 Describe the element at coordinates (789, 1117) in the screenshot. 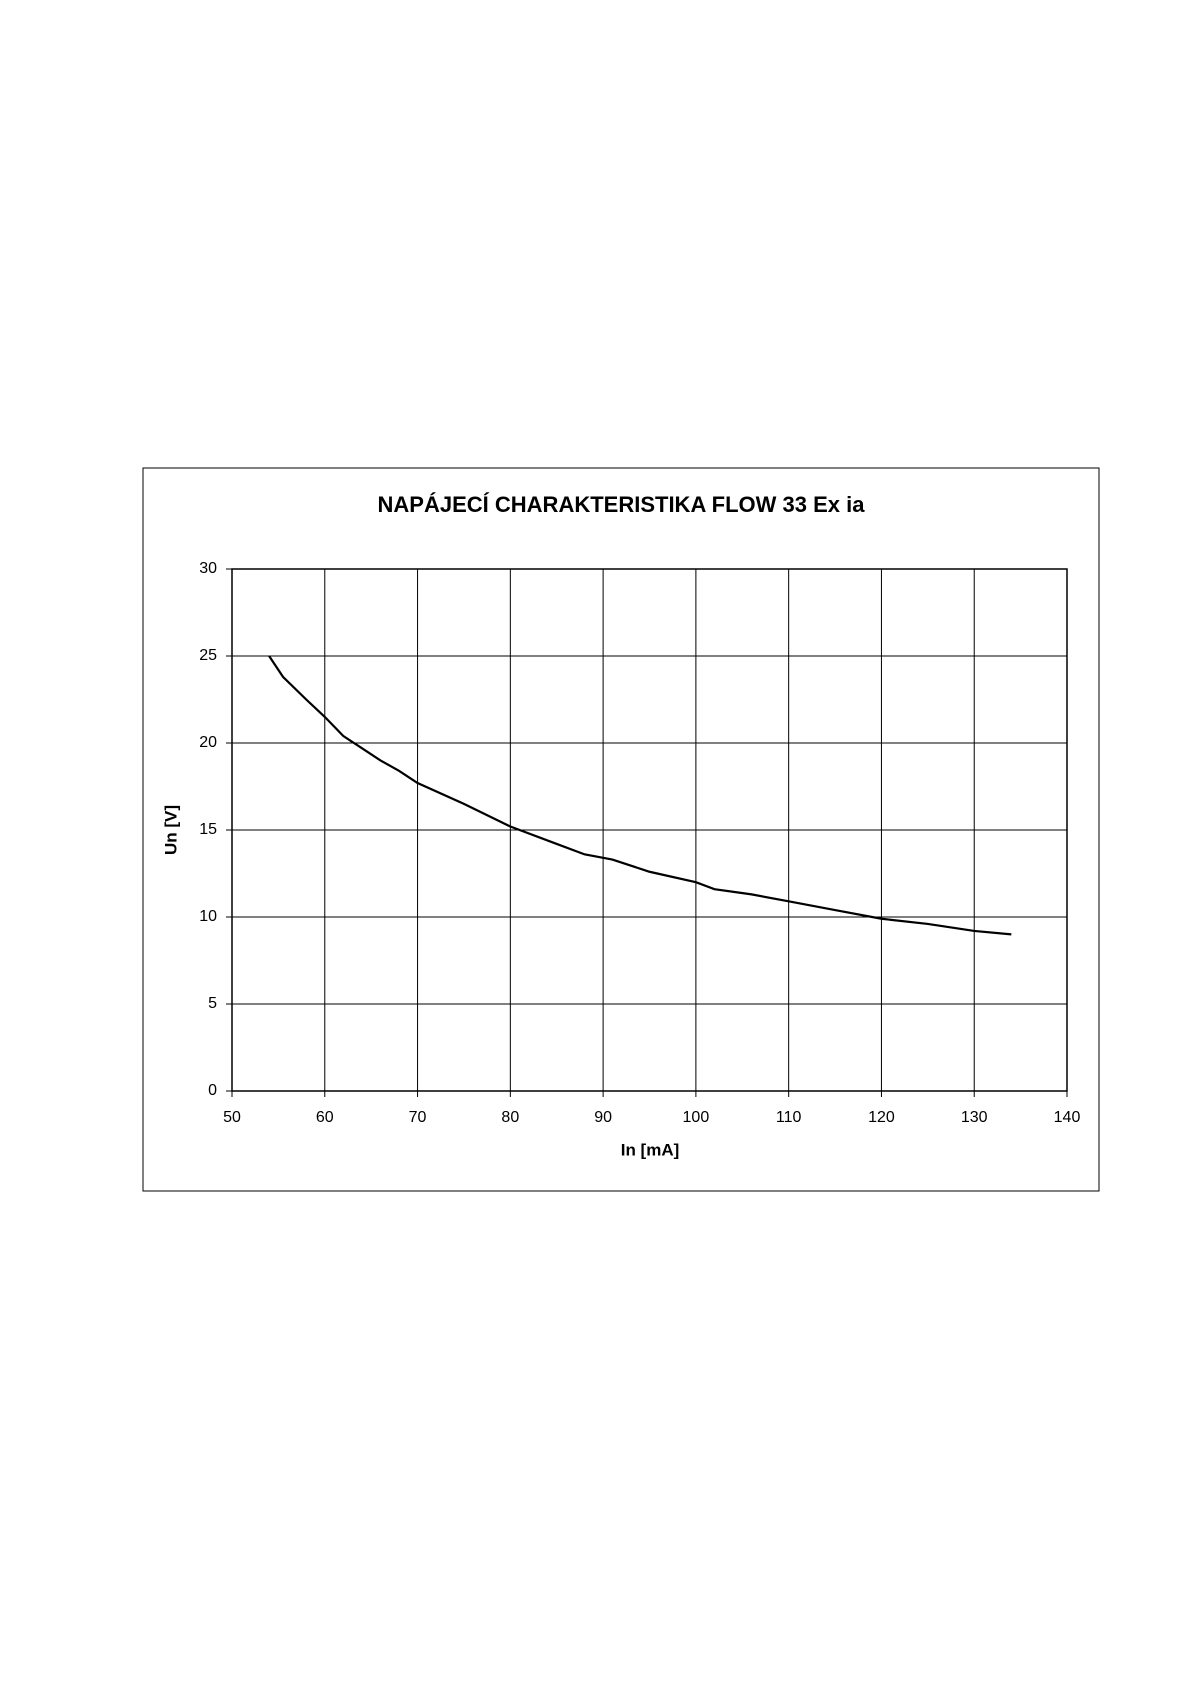

I see `x-tick-label: 110` at that location.